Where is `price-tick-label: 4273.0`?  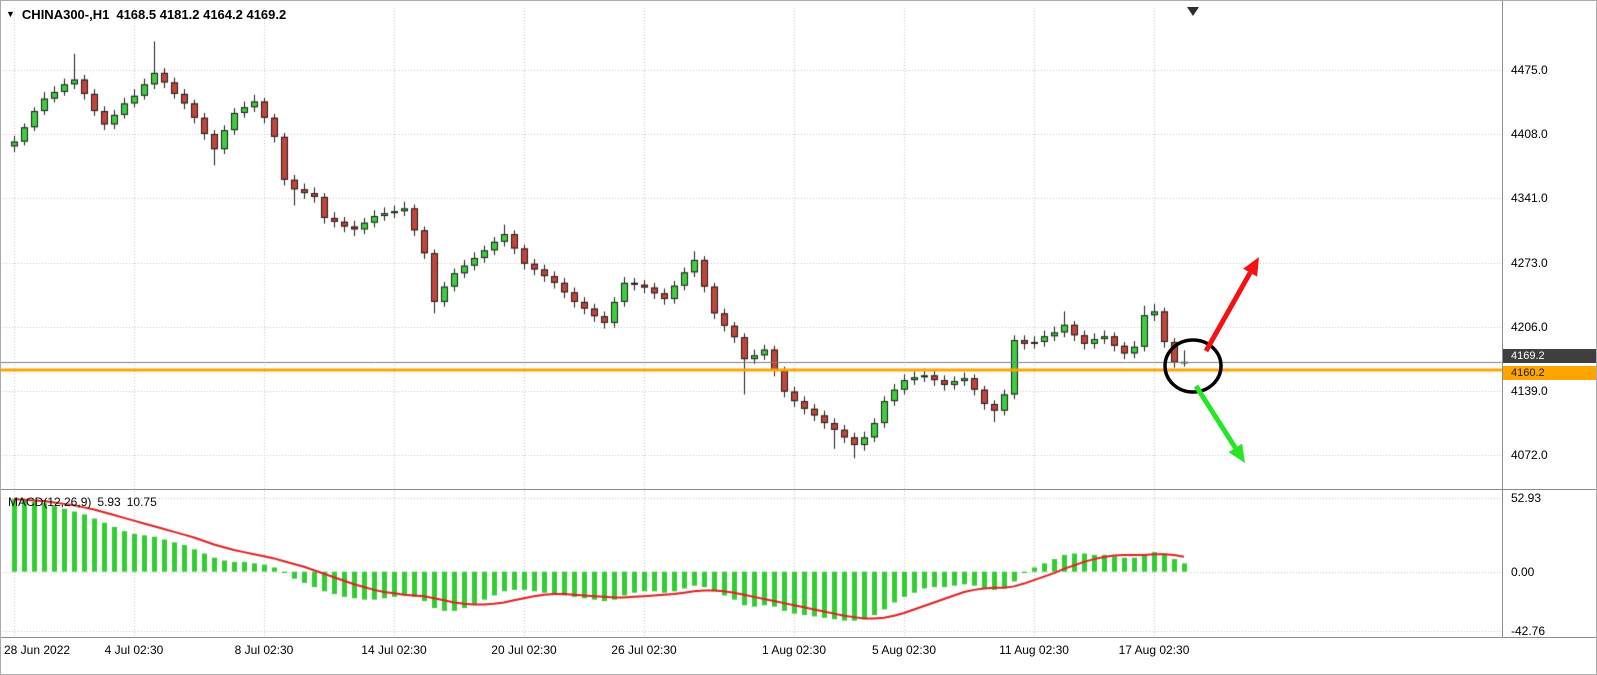
price-tick-label: 4273.0 is located at coordinates (1529, 262).